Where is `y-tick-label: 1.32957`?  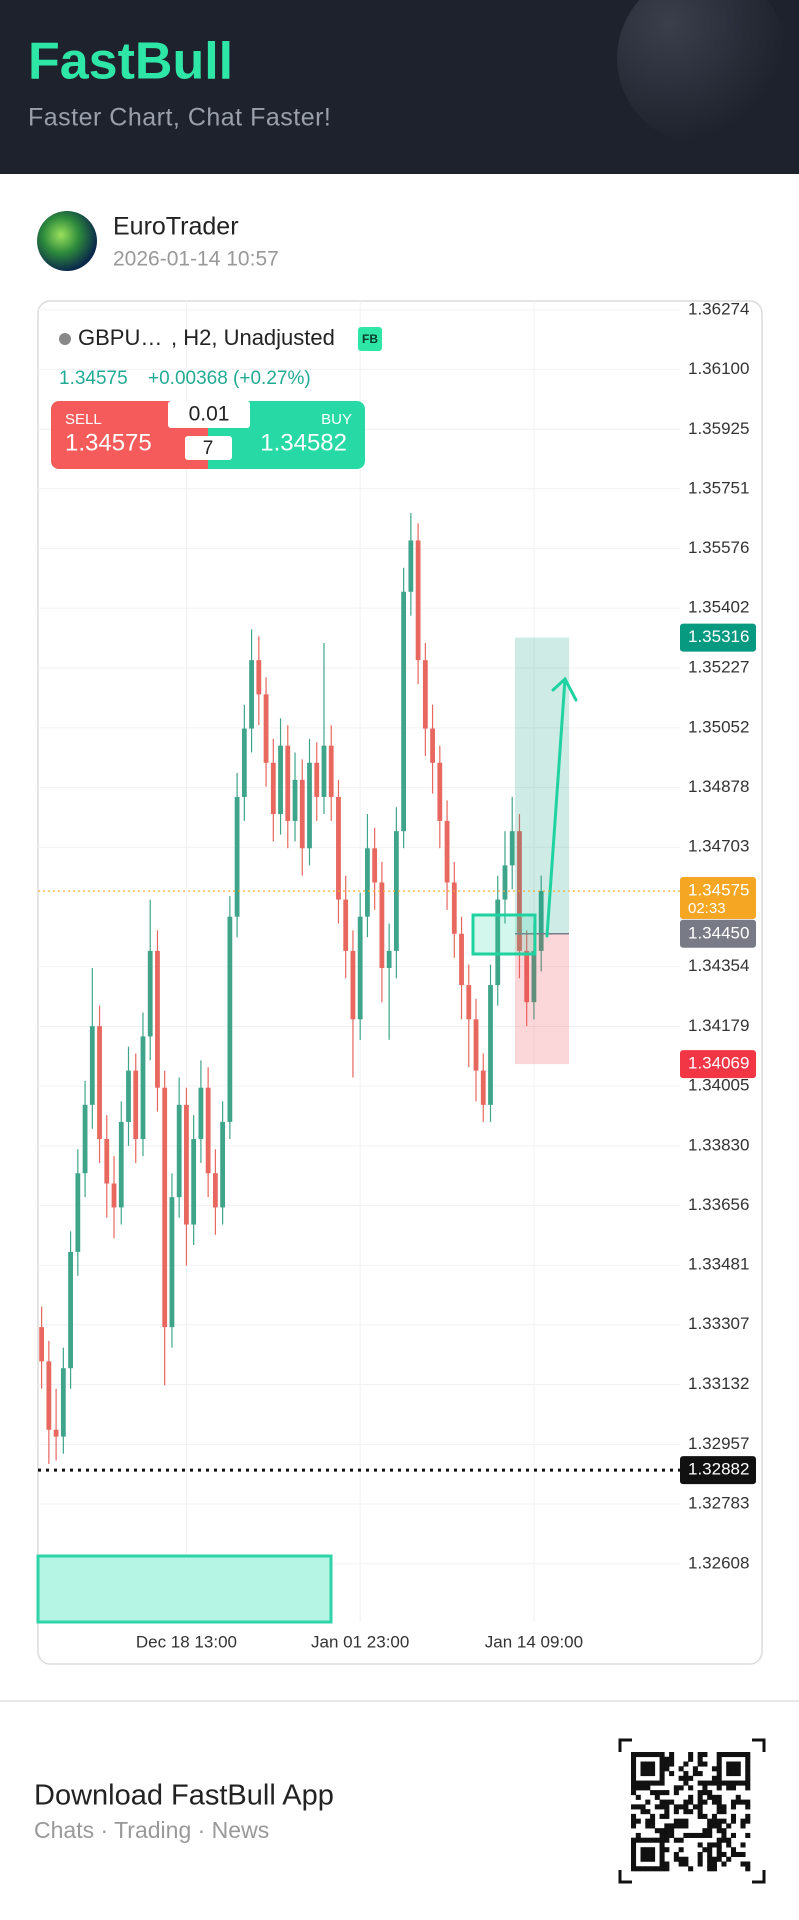 y-tick-label: 1.32957 is located at coordinates (718, 1443).